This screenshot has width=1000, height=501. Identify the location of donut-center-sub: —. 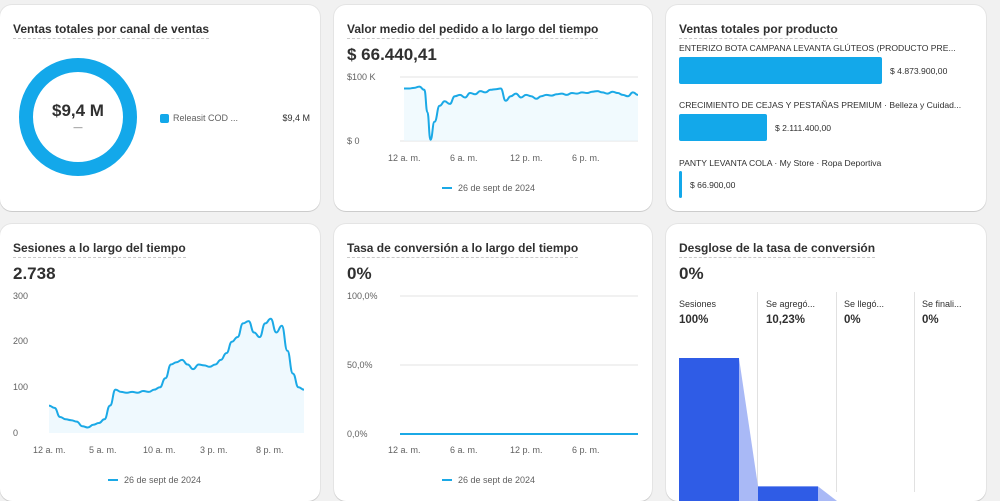
(78, 127).